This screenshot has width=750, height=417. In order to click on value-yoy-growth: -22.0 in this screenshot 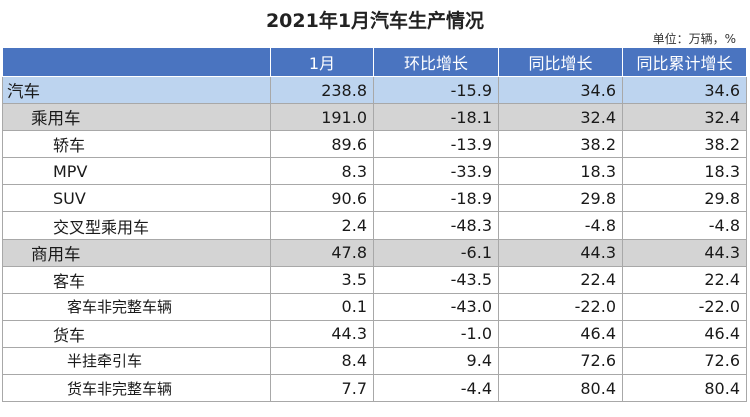, I will do `click(560, 306)`.